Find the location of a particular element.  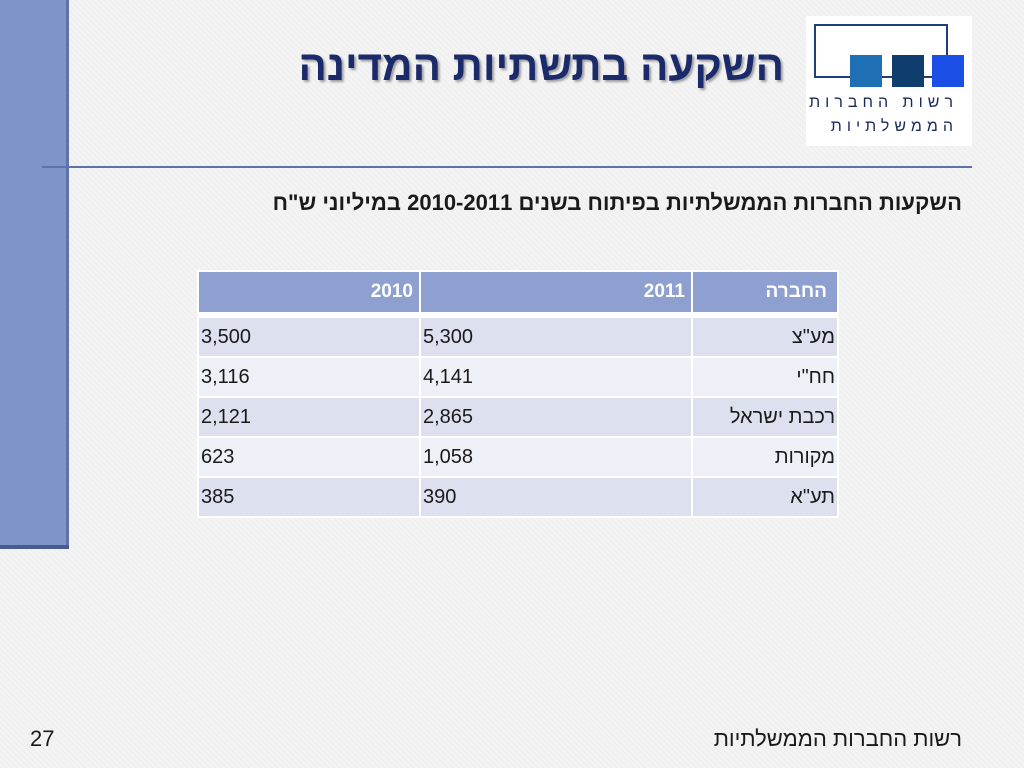

table-row: מקורות 1,058 623 is located at coordinates (518, 457).